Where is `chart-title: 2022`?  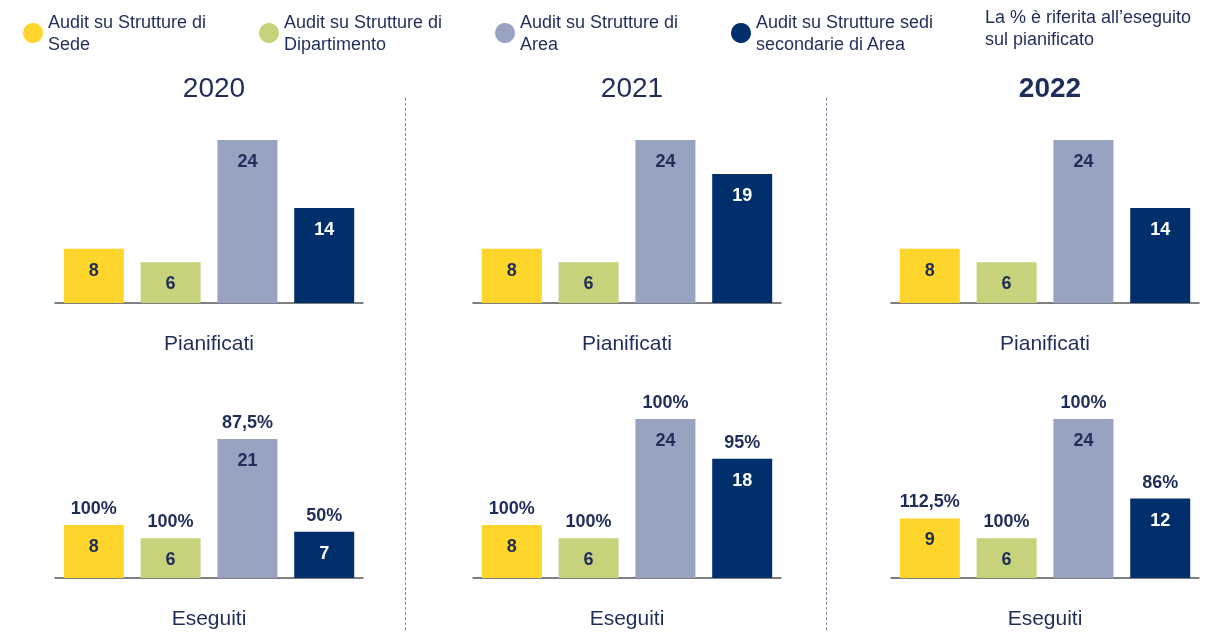
chart-title: 2022 is located at coordinates (1050, 87).